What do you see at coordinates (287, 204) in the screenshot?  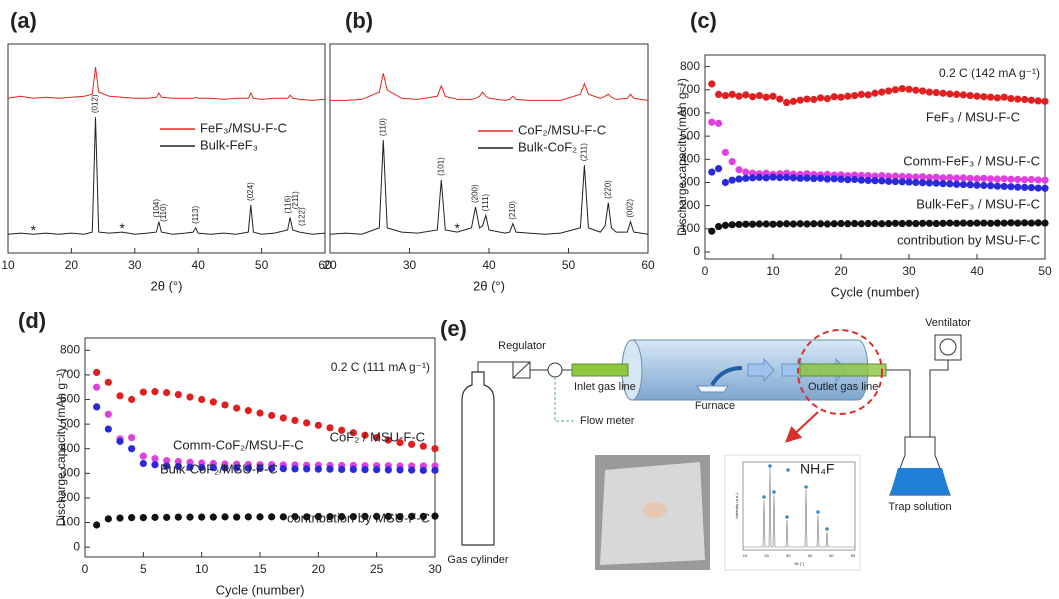 I see `peak-label: (116)` at bounding box center [287, 204].